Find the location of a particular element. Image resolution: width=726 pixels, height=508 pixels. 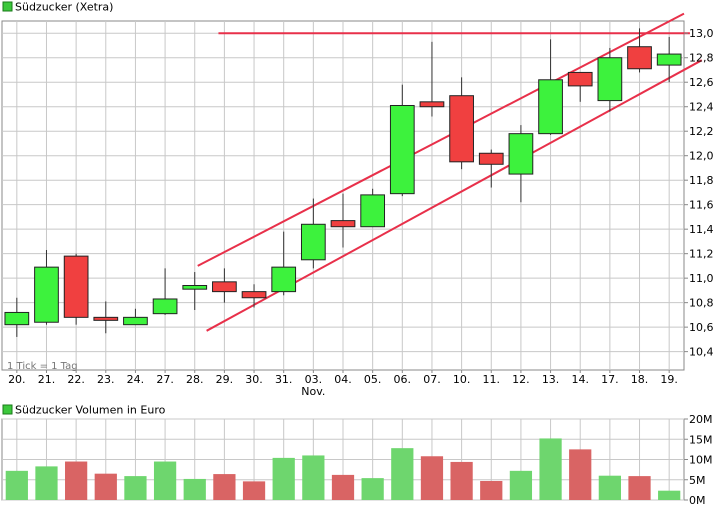

x-tick-label: 10. is located at coordinates (462, 379).